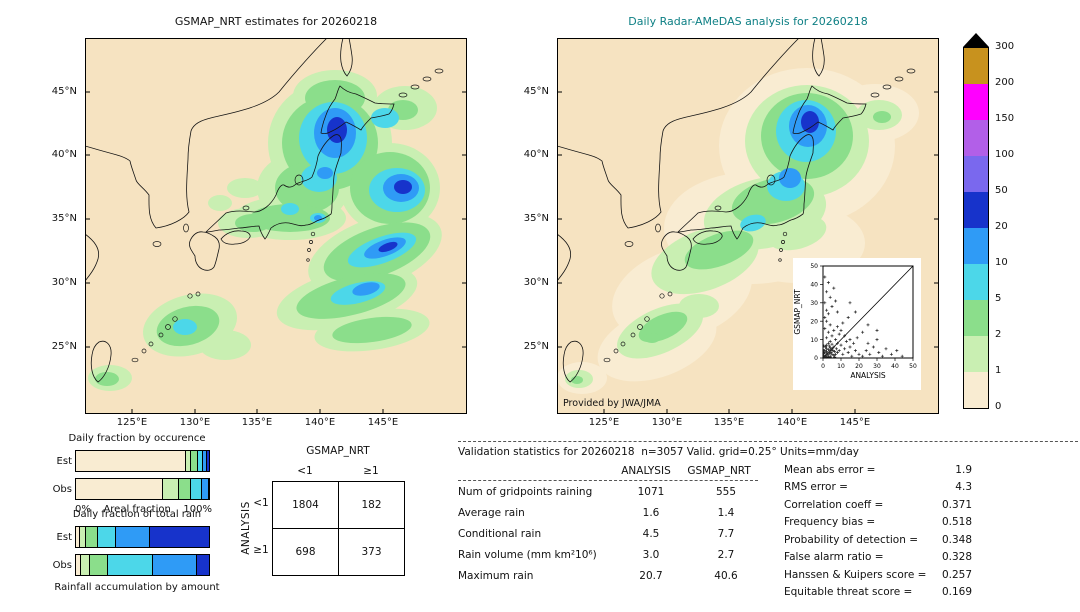 This screenshot has height=612, width=1080. What do you see at coordinates (596, 554) in the screenshot?
I see `stats-row: Rain volume (mm km²10⁶) 3.0 2.7` at bounding box center [596, 554].